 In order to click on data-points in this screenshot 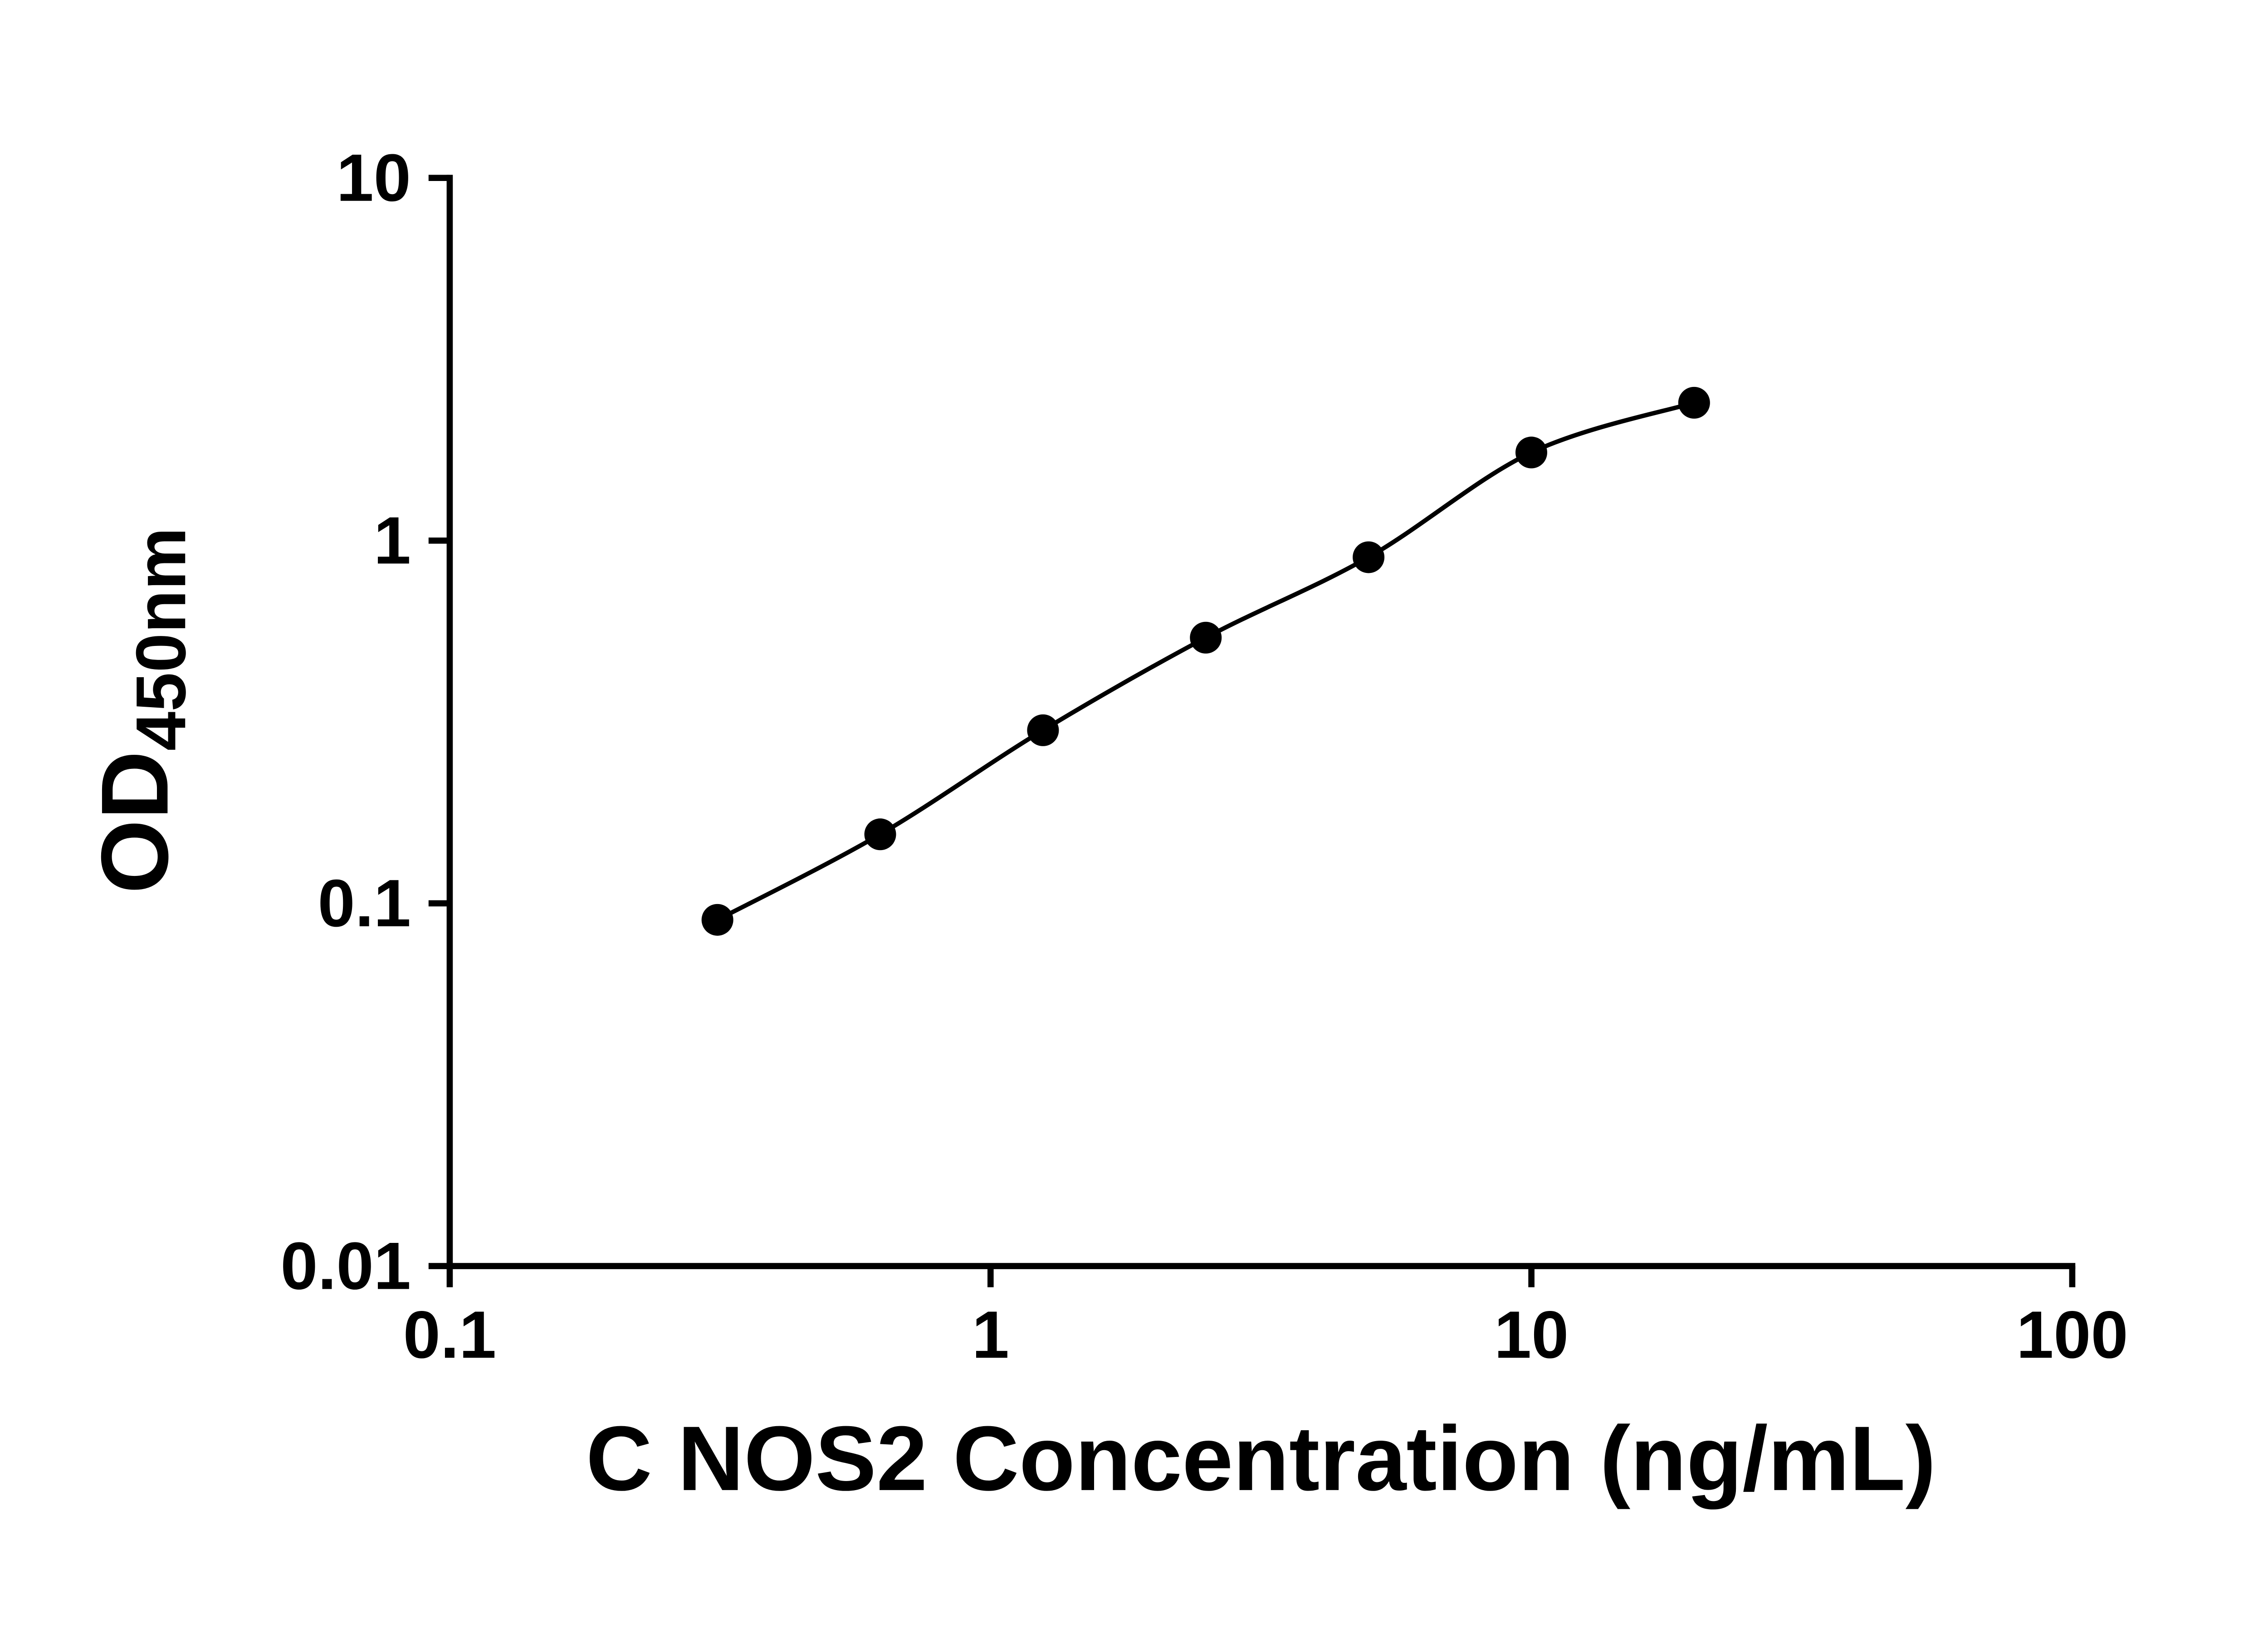, I will do `click(1205, 661)`.